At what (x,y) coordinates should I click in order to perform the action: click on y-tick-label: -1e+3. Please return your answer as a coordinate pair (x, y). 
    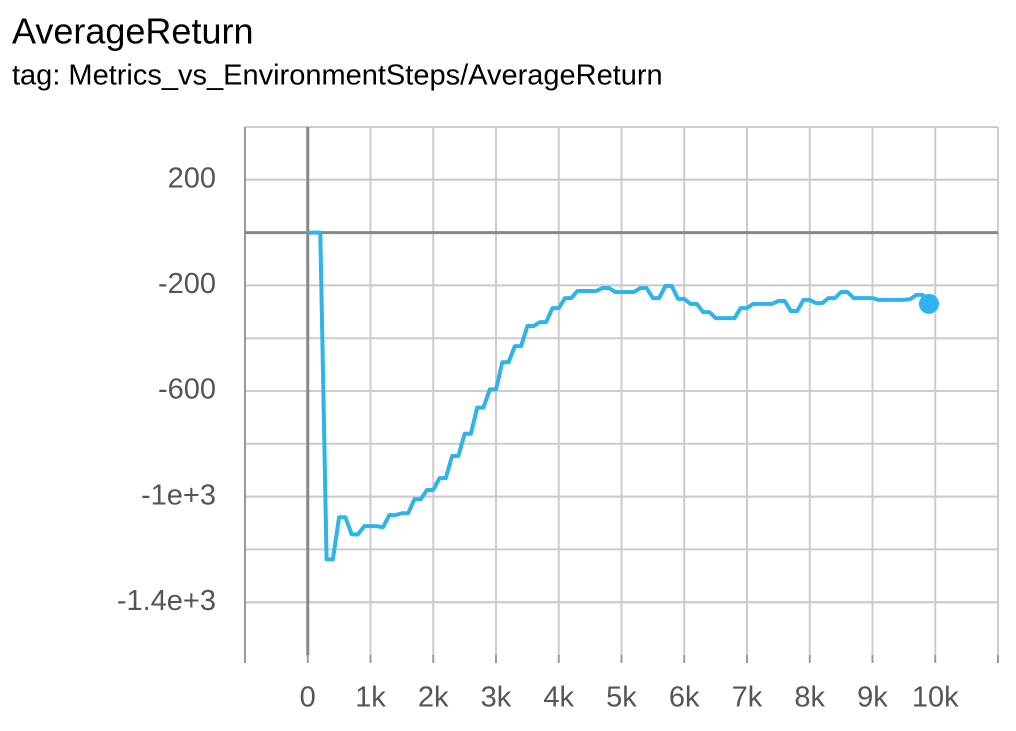
    Looking at the image, I should click on (178, 495).